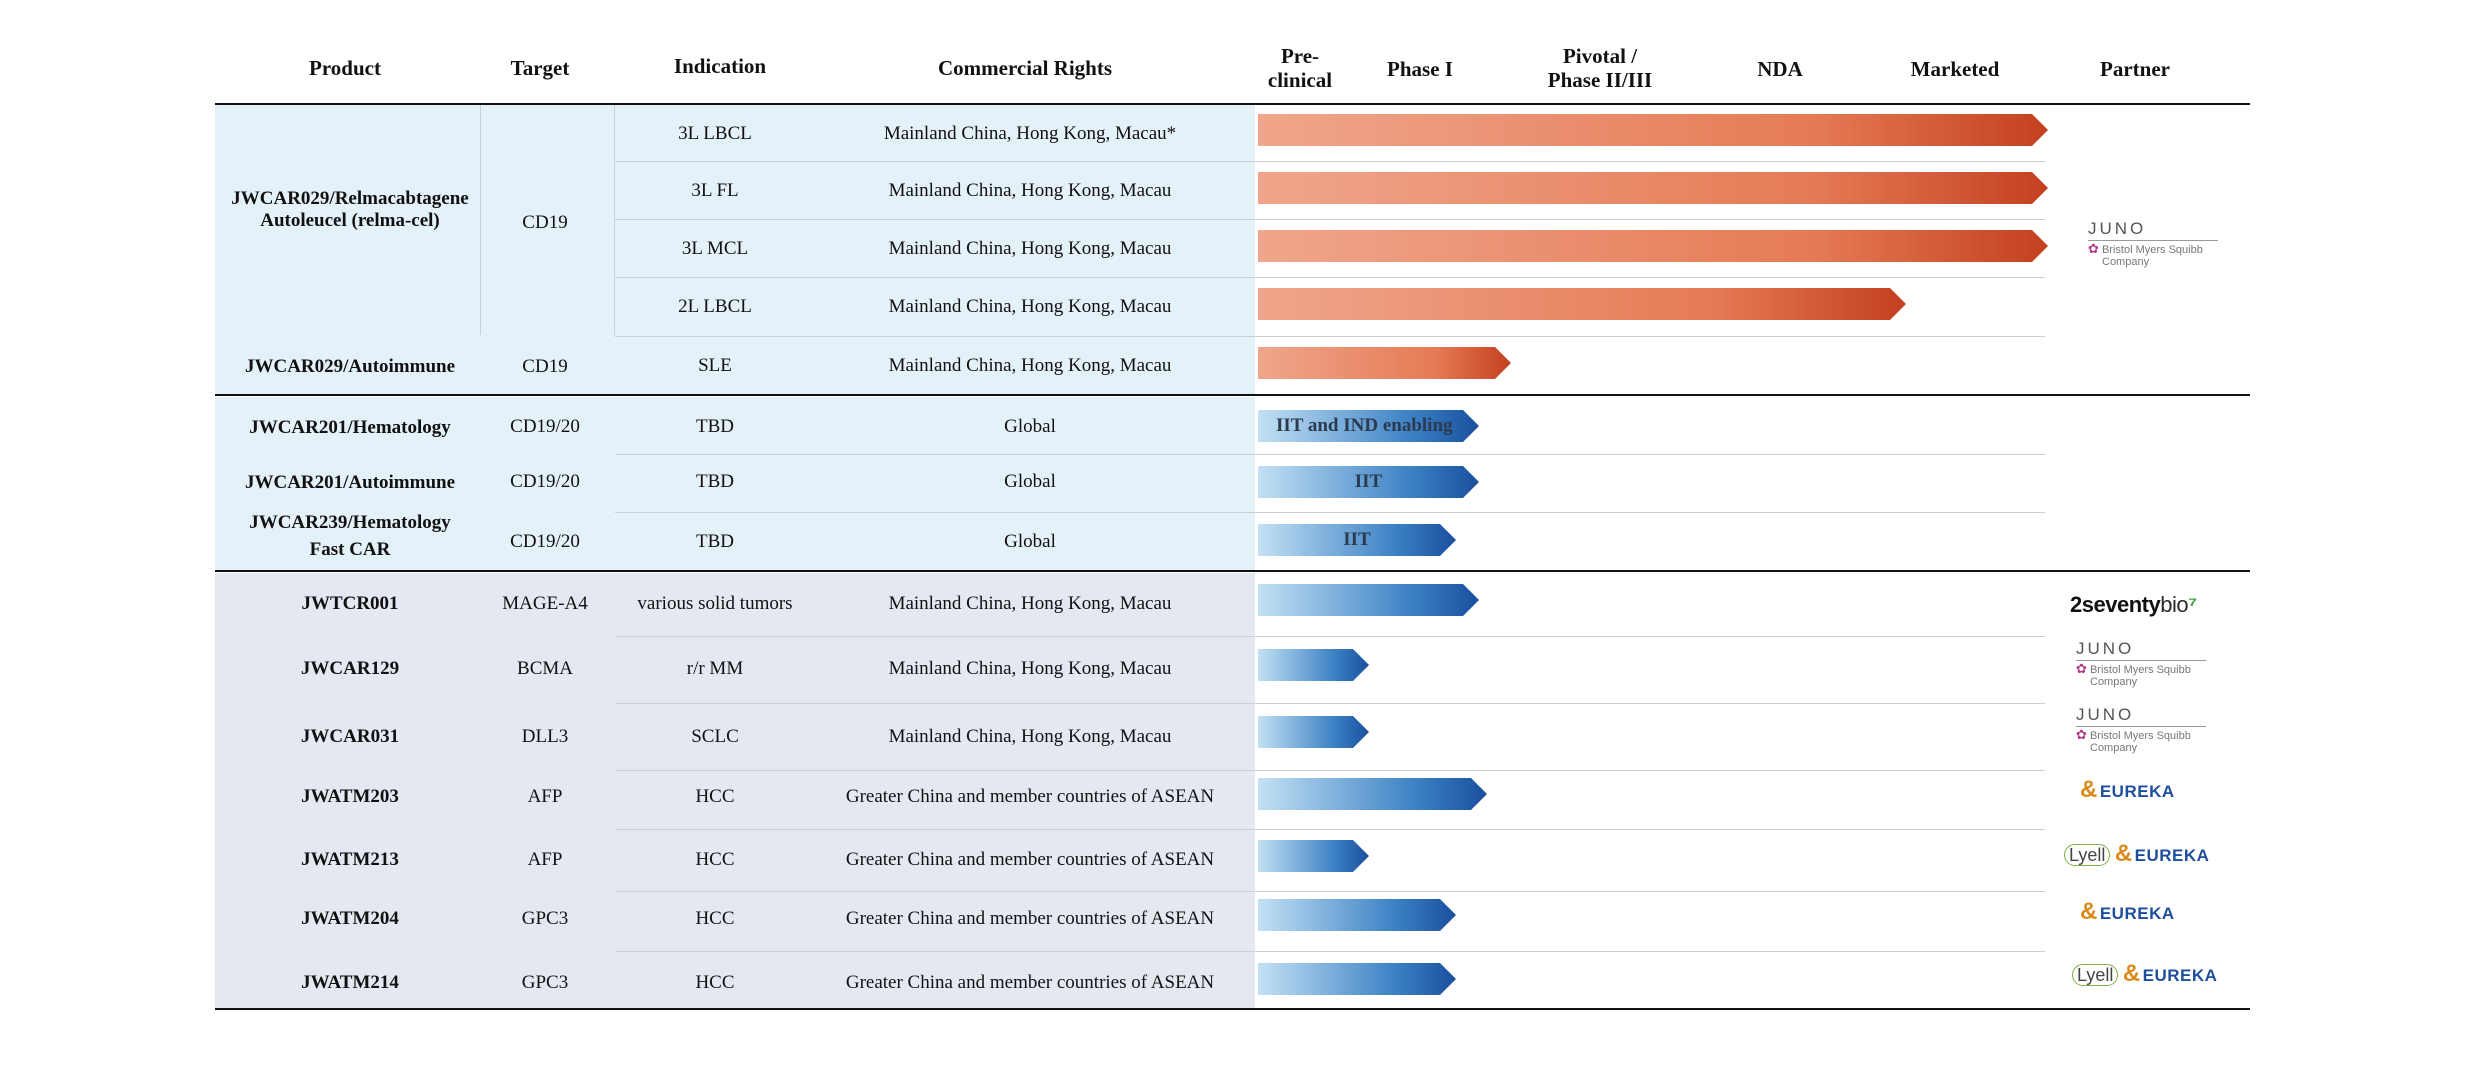 This screenshot has height=1067, width=2480. I want to click on target-cell: BCMA, so click(545, 668).